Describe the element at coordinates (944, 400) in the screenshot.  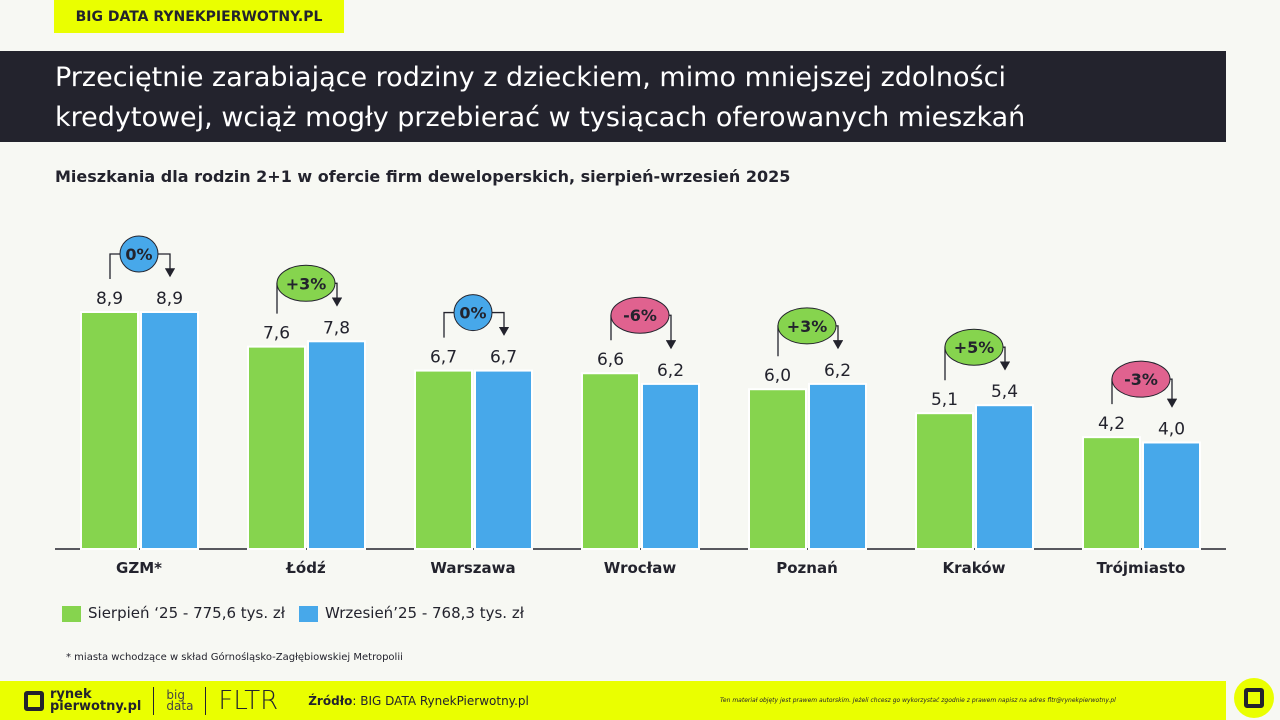
I see `data-label: 5,1` at that location.